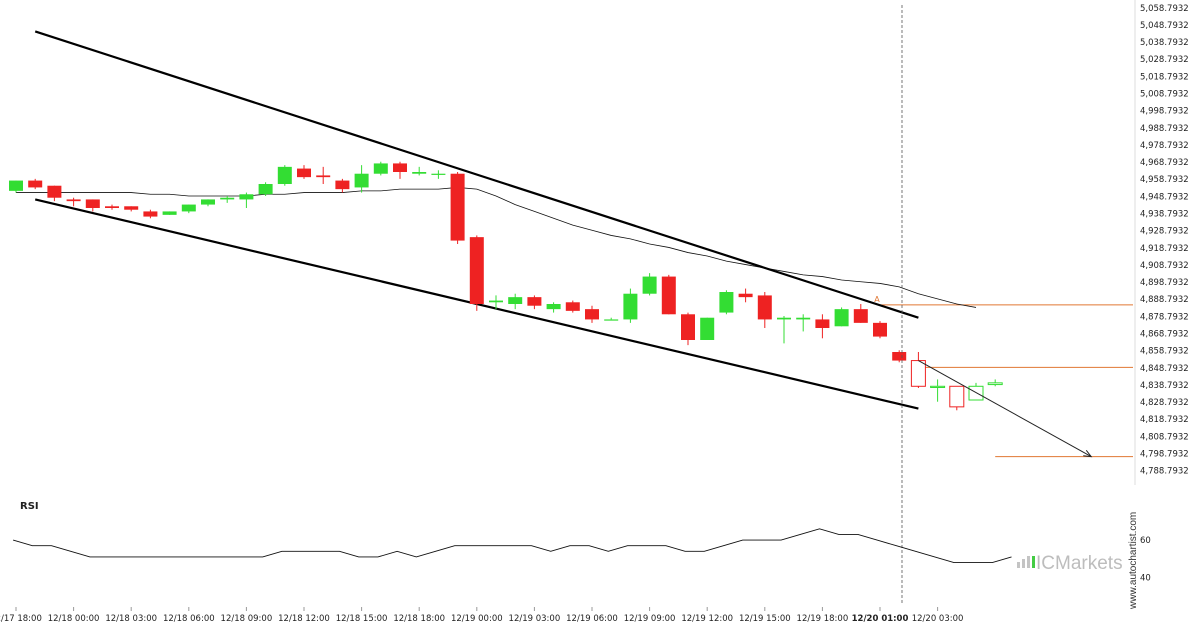 This screenshot has height=630, width=1200. Describe the element at coordinates (1005, 409) in the screenshot. I see `projection-arrow` at that location.